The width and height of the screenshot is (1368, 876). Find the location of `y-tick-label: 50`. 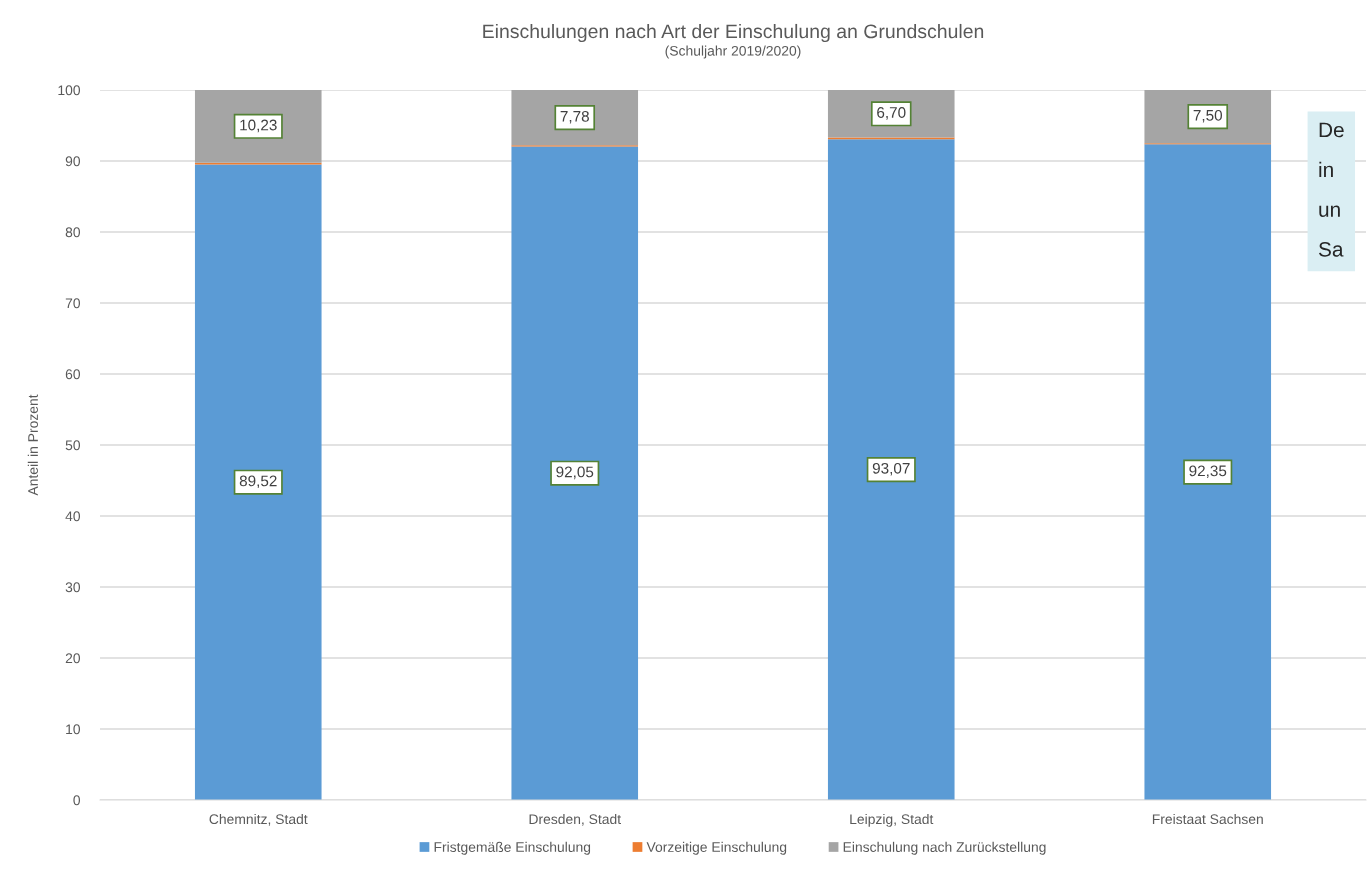

y-tick-label: 50 is located at coordinates (73, 445).